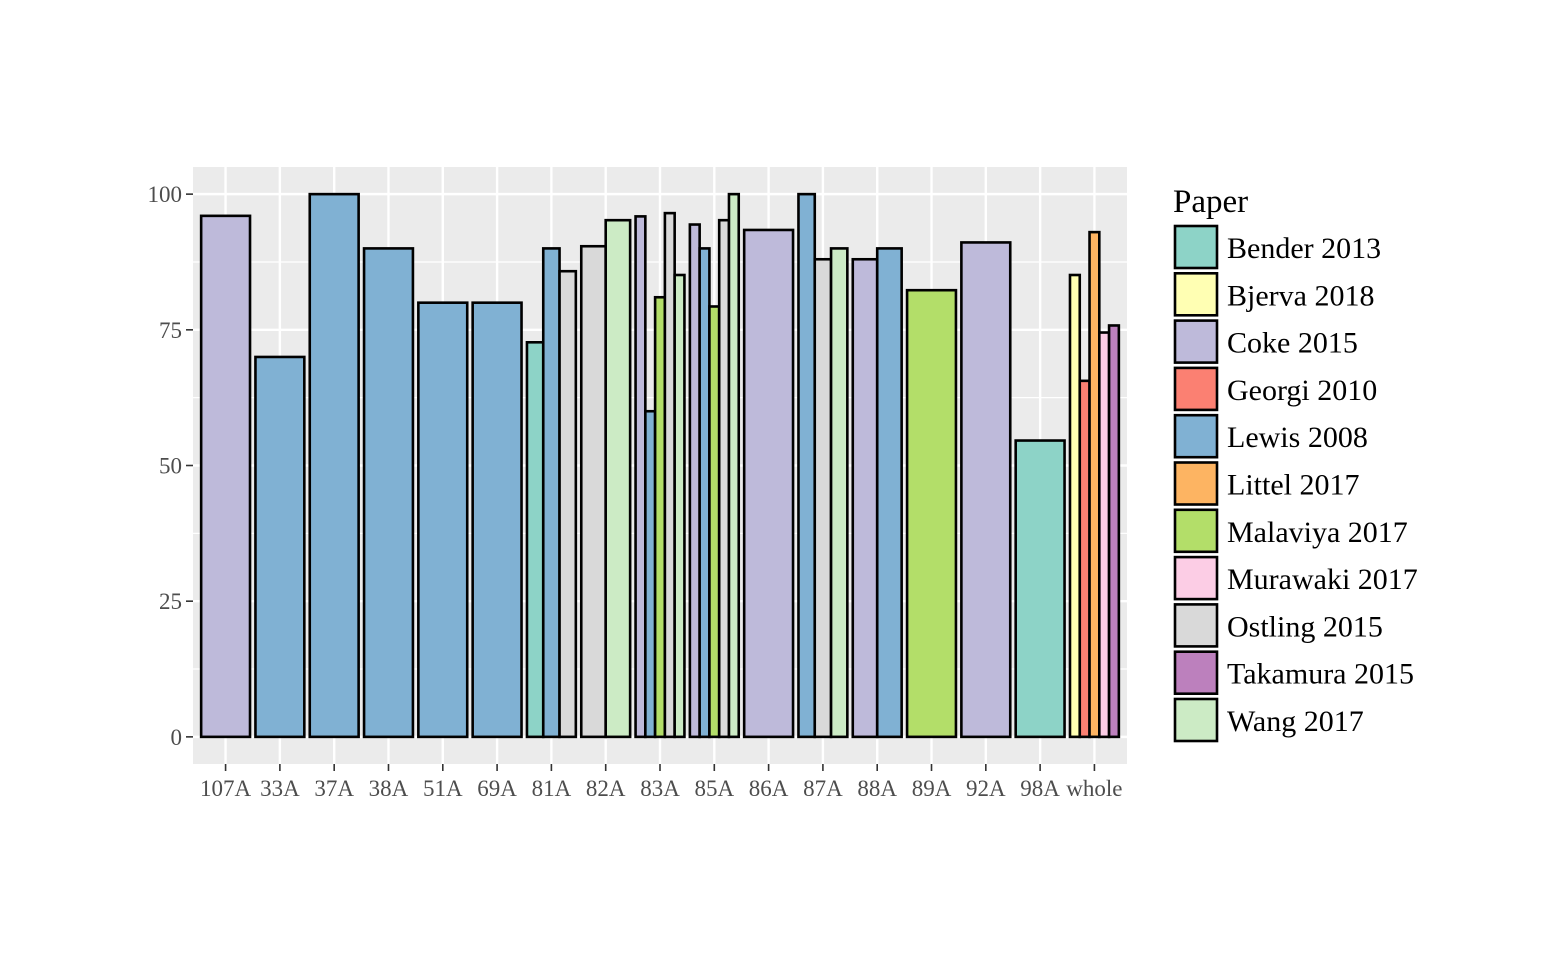 The width and height of the screenshot is (1554, 972). Describe the element at coordinates (1040, 788) in the screenshot. I see `x-tick-label: 98A` at that location.